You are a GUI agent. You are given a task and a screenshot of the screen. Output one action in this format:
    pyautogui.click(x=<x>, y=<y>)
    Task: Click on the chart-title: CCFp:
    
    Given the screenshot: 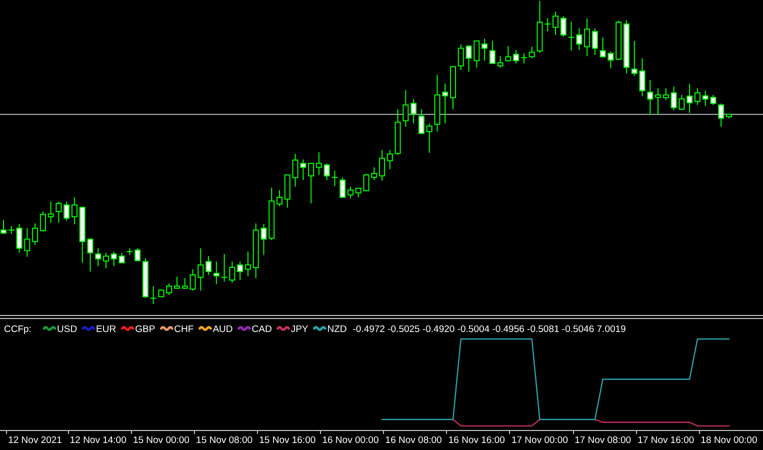 What is the action you would take?
    pyautogui.click(x=18, y=329)
    